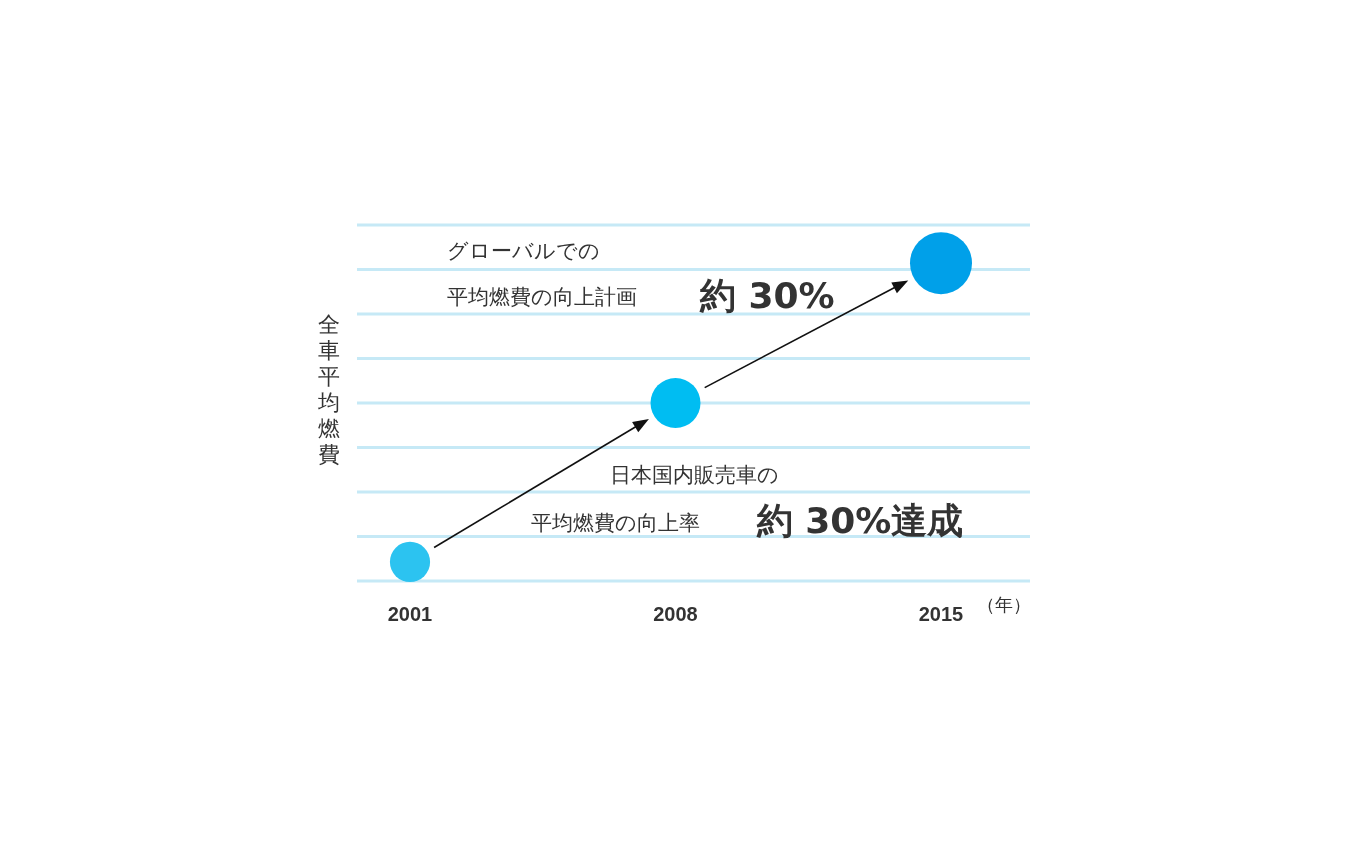 This screenshot has width=1350, height=844. What do you see at coordinates (524, 251) in the screenshot?
I see `text: グローバルでの` at bounding box center [524, 251].